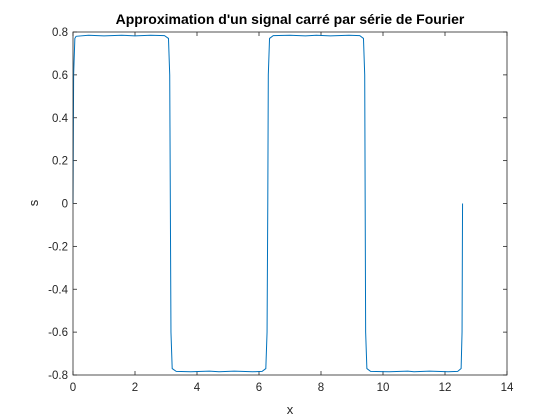 This screenshot has height=420, width=560. Describe the element at coordinates (135, 388) in the screenshot. I see `x-tick-label: 2` at that location.